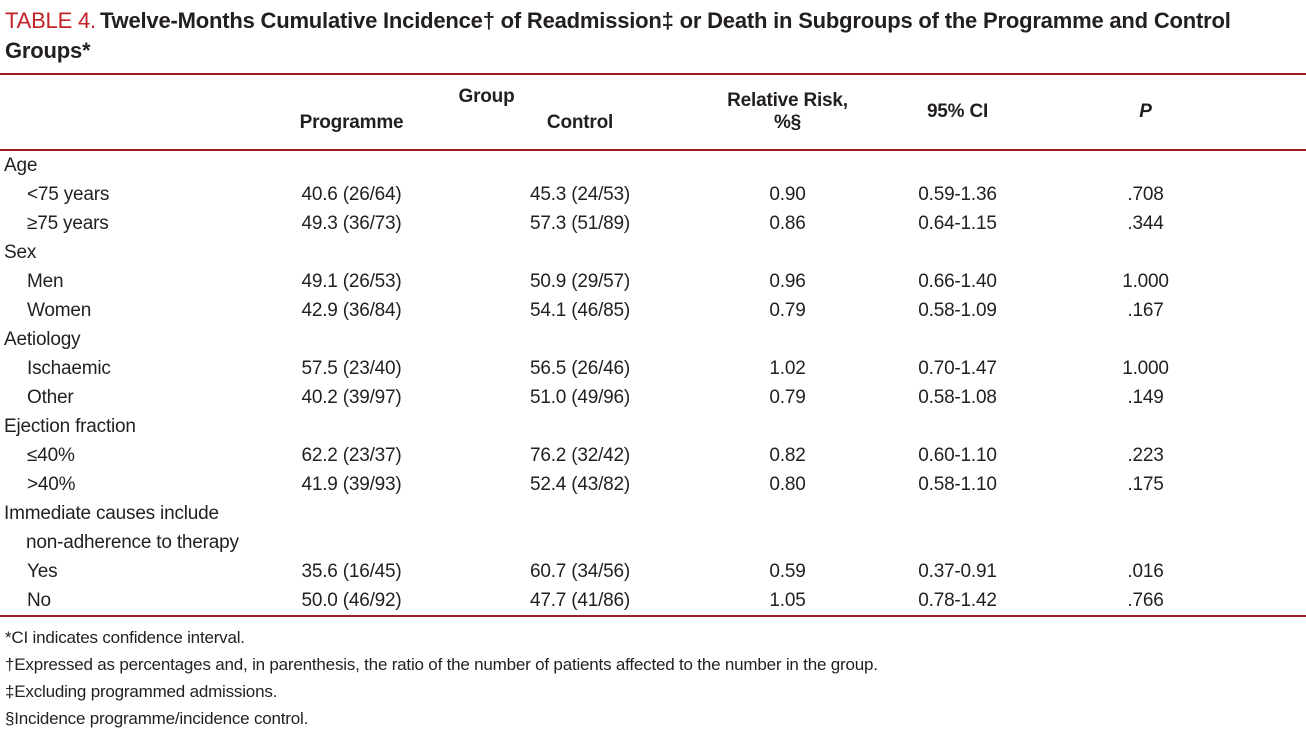 The width and height of the screenshot is (1306, 735). I want to click on section-row: Aetiology, so click(653, 339).